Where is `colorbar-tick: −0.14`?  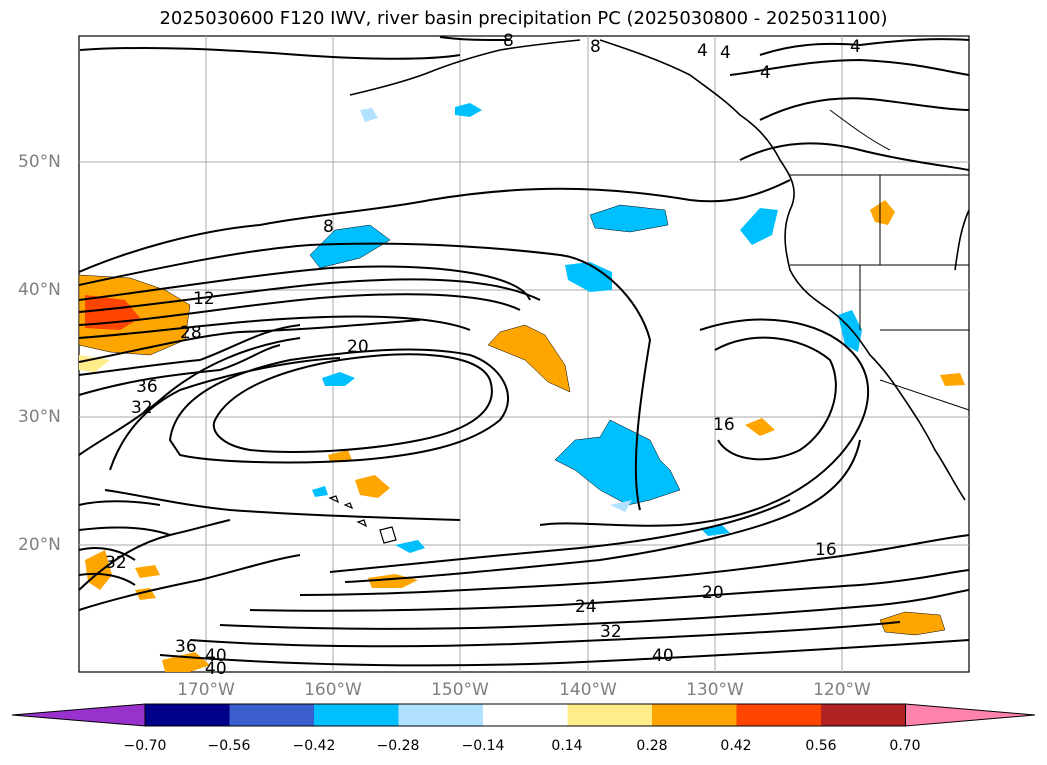 colorbar-tick: −0.14 is located at coordinates (483, 746).